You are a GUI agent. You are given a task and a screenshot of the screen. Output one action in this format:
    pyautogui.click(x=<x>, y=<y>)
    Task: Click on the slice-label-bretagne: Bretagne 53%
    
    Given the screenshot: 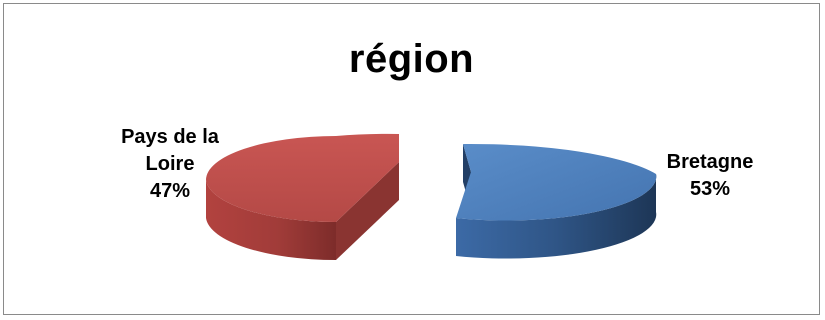 What is the action you would take?
    pyautogui.click(x=710, y=176)
    